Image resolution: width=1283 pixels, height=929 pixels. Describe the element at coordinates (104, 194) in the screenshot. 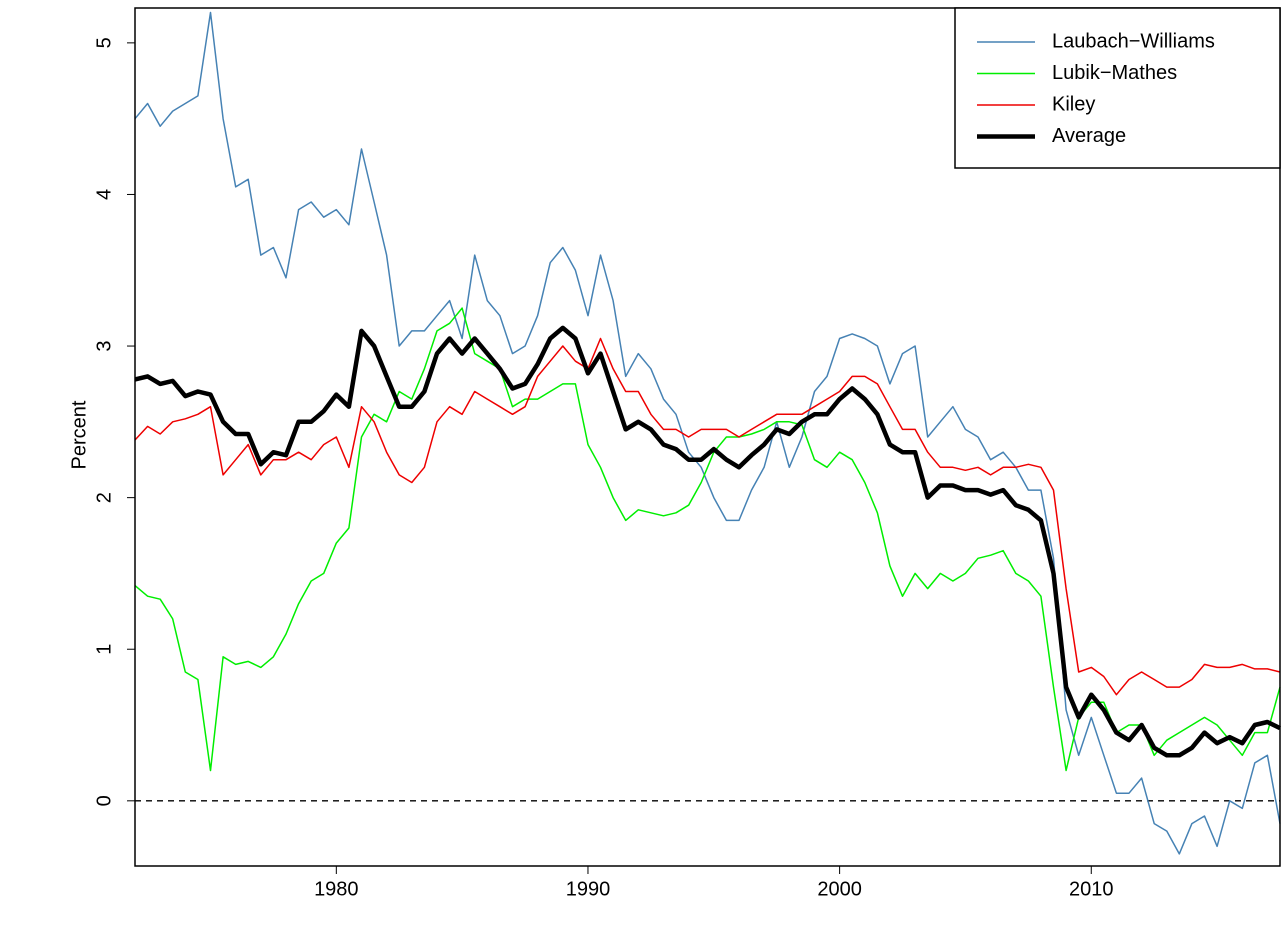

I see `y-tick-label: 4` at that location.